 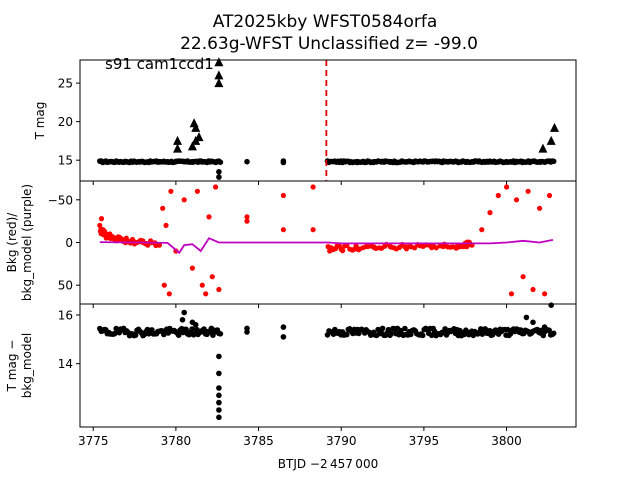 What do you see at coordinates (27, 366) in the screenshot?
I see `y-axis-label-line2: bkg_model` at bounding box center [27, 366].